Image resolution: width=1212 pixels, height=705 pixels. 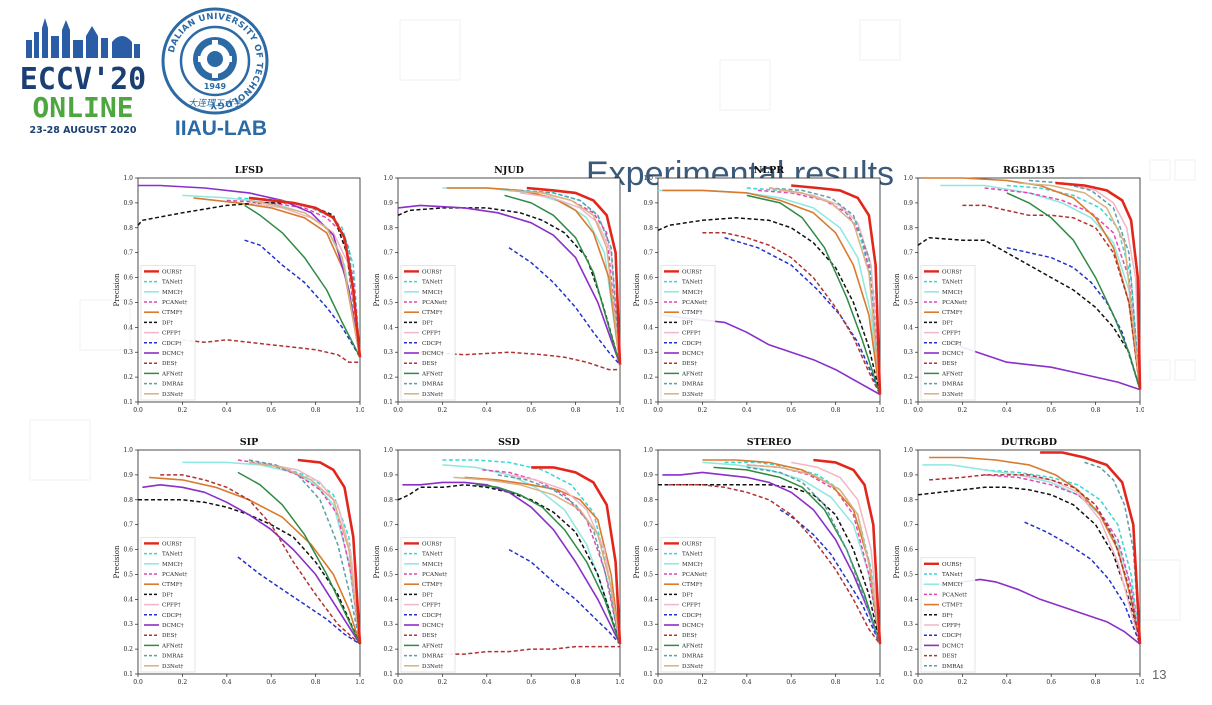 I want to click on chart-rgbd135-legend-label: OURS†, so click(x=952, y=272).